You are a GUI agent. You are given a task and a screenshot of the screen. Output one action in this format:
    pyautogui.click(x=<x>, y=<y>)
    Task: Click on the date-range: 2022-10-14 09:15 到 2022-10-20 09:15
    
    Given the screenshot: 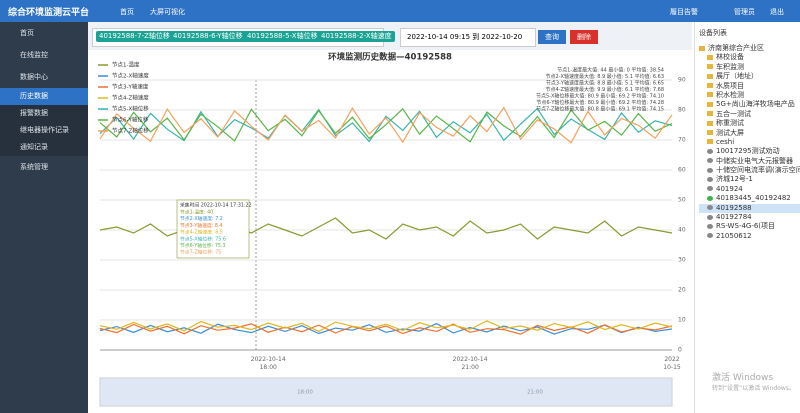 What is the action you would take?
    pyautogui.click(x=468, y=43)
    